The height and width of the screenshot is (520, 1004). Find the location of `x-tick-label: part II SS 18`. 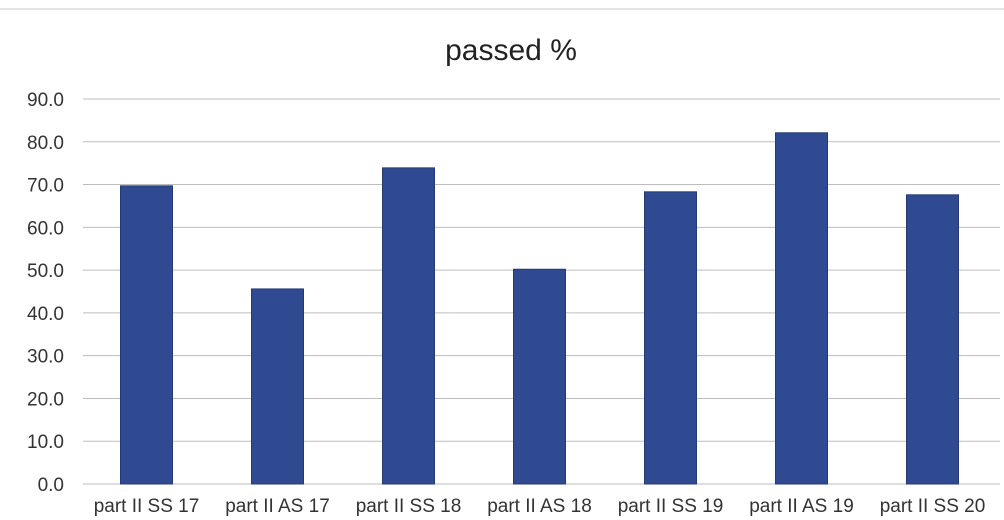

x-tick-label: part II SS 18 is located at coordinates (409, 506).